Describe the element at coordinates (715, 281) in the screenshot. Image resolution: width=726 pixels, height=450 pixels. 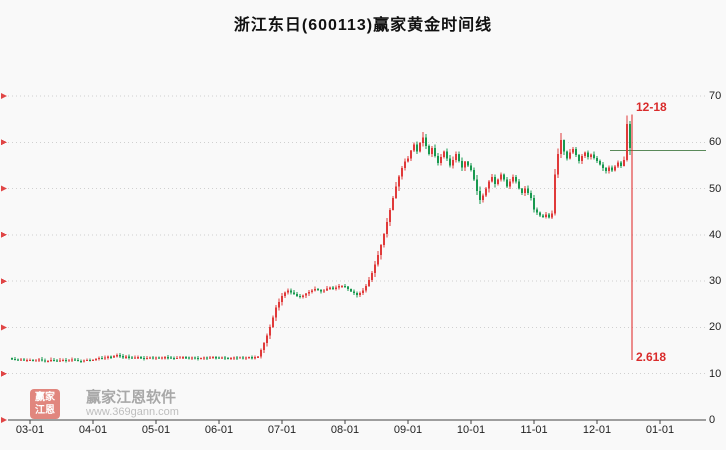
I see `y-axis-label: 30` at that location.